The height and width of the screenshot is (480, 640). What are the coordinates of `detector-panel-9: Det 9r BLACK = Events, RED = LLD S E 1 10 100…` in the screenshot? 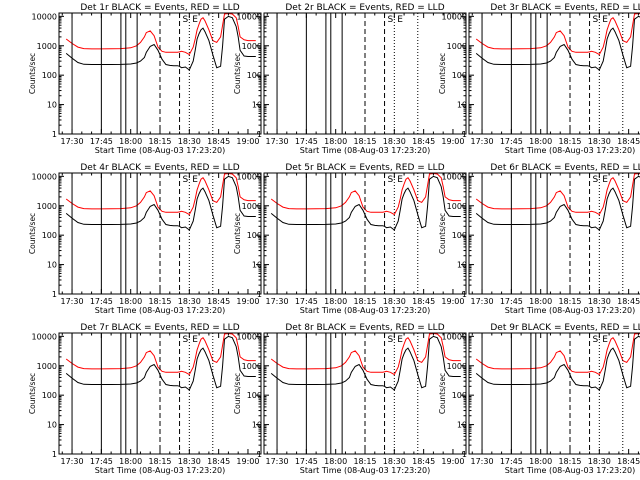 It's located at (539, 399).